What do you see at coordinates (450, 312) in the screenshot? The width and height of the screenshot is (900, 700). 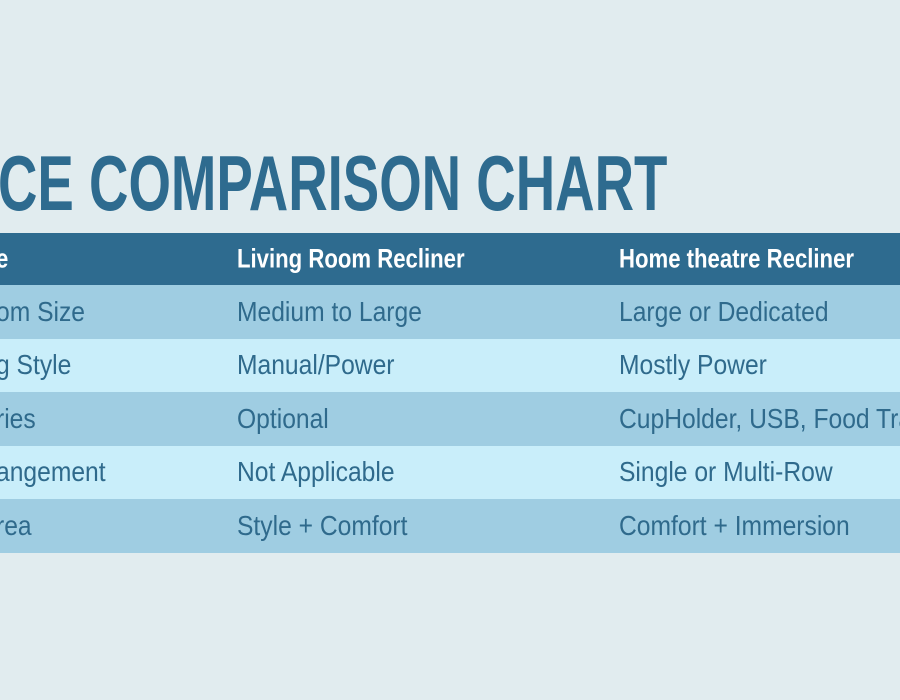 I see `table-row: om Size Medium to Large Large or Dedicated` at bounding box center [450, 312].